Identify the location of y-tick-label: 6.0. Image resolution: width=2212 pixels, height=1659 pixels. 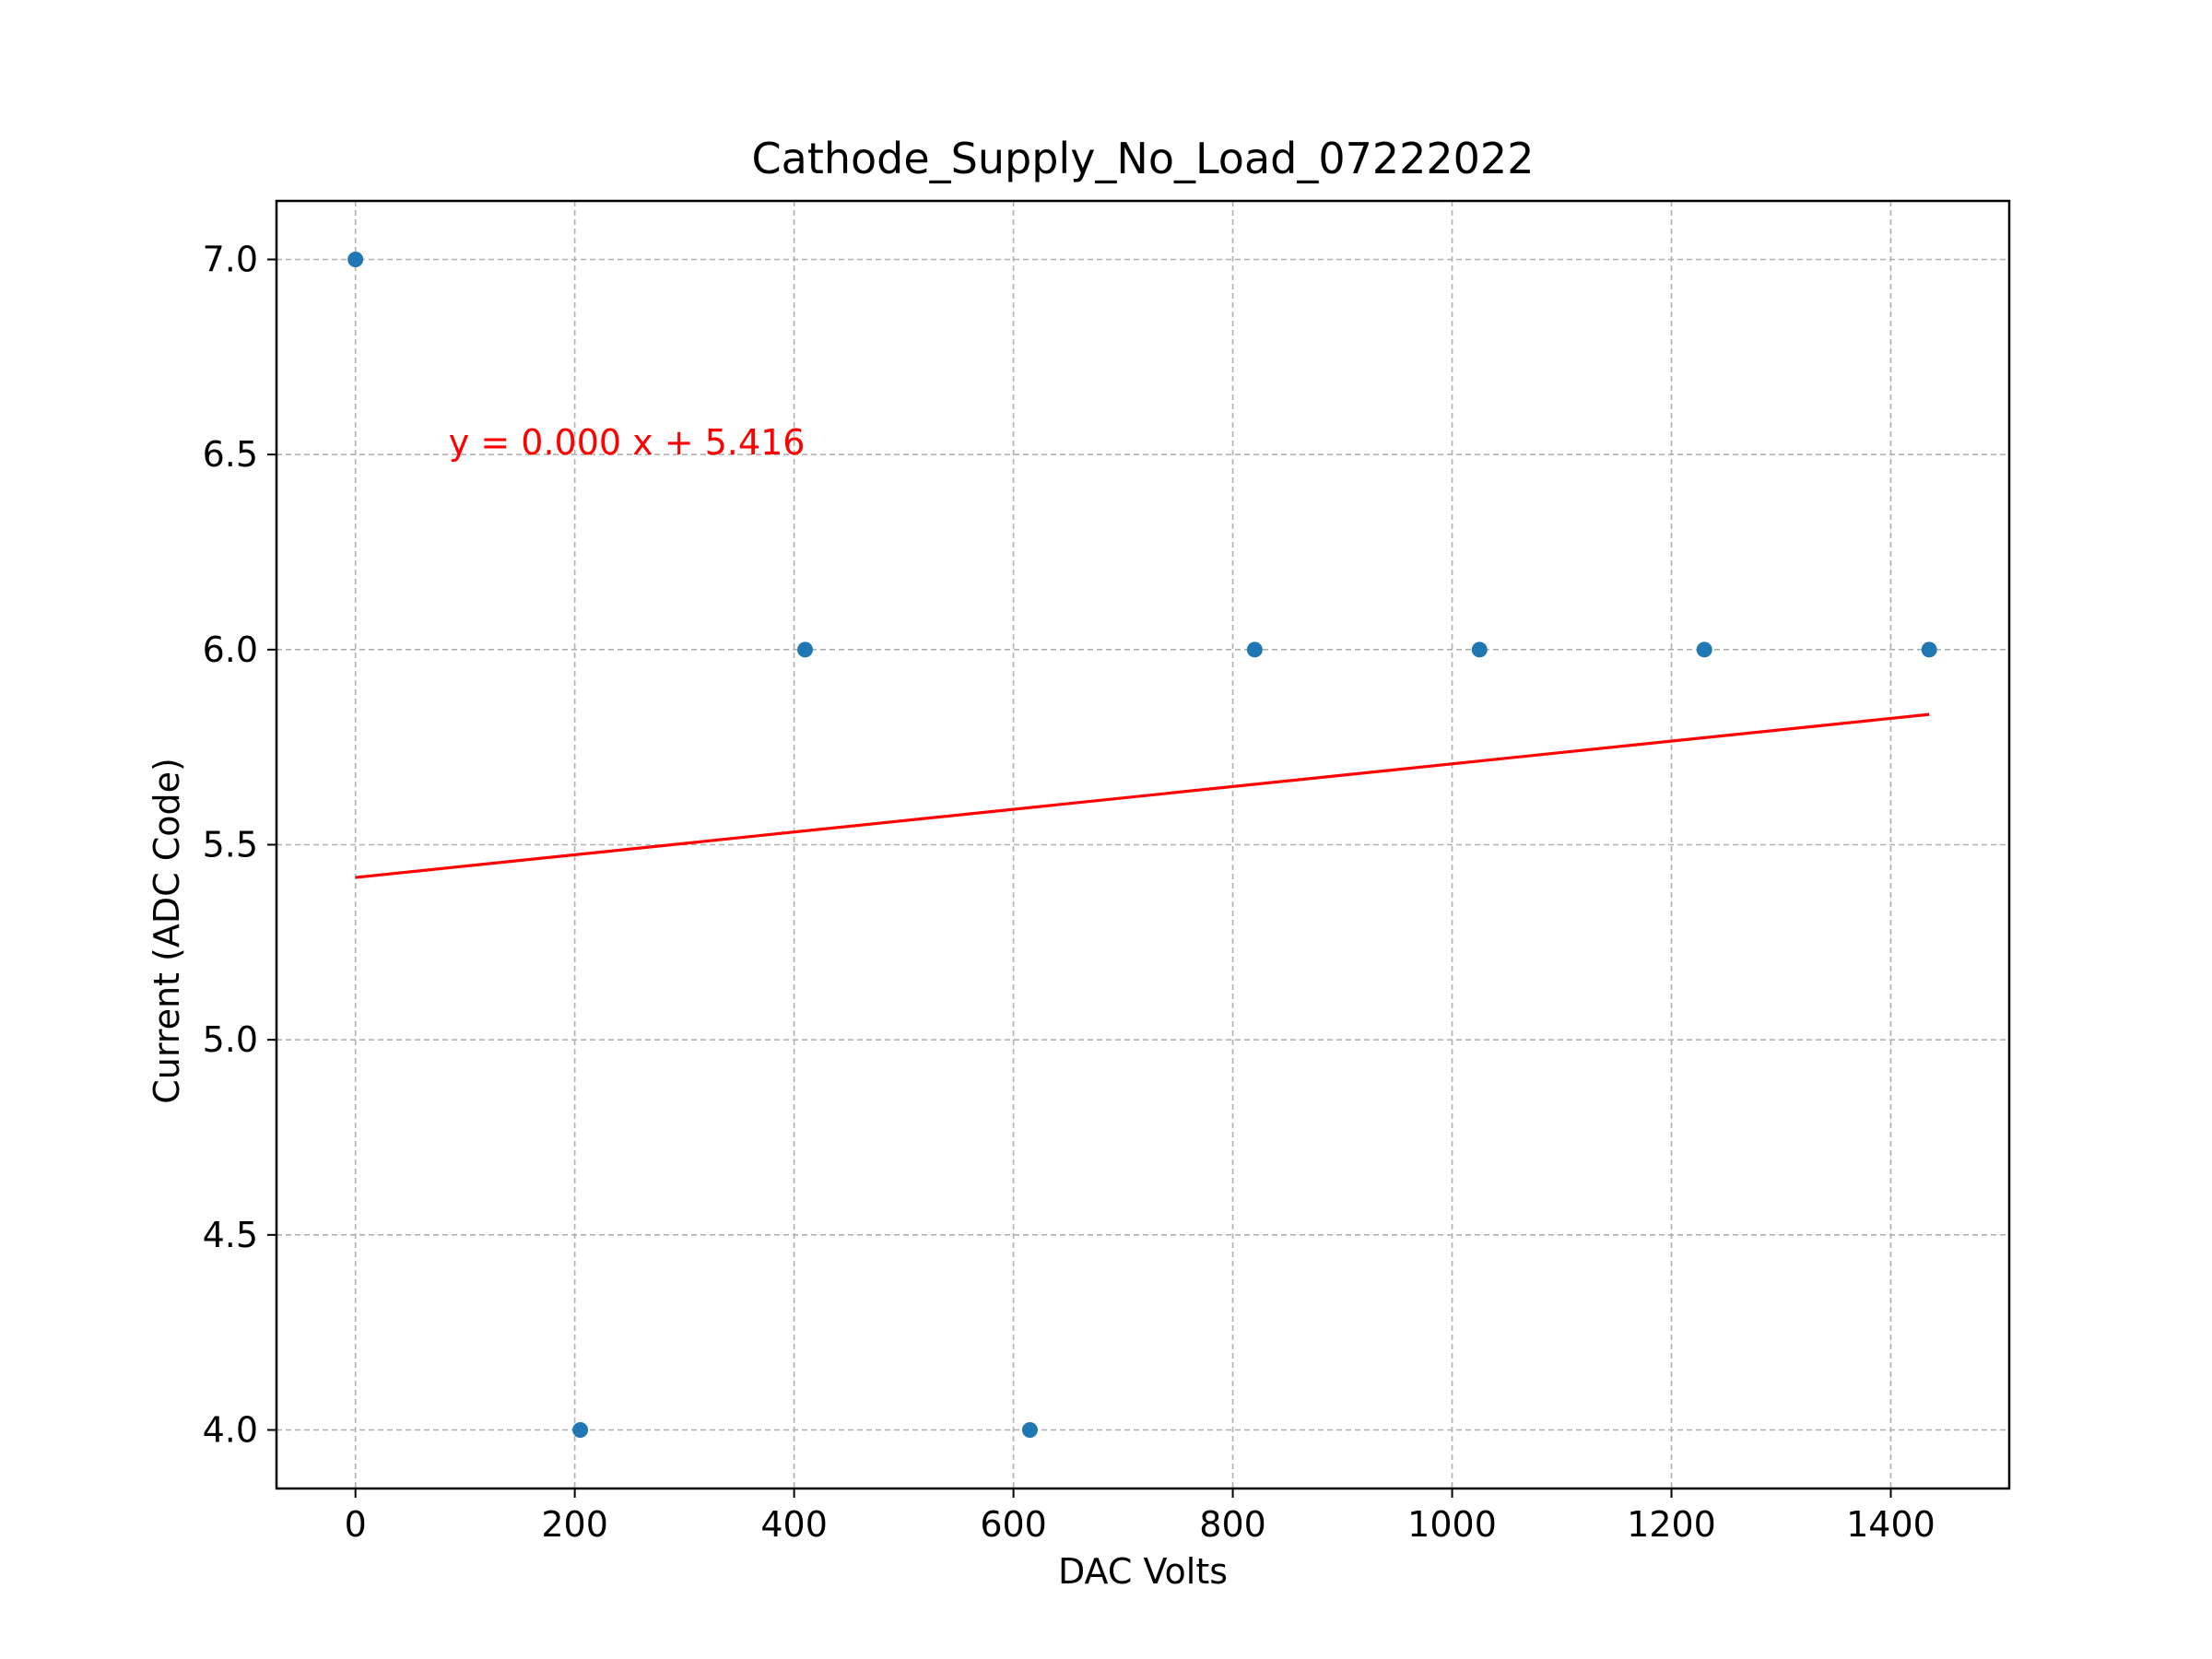
(230, 649).